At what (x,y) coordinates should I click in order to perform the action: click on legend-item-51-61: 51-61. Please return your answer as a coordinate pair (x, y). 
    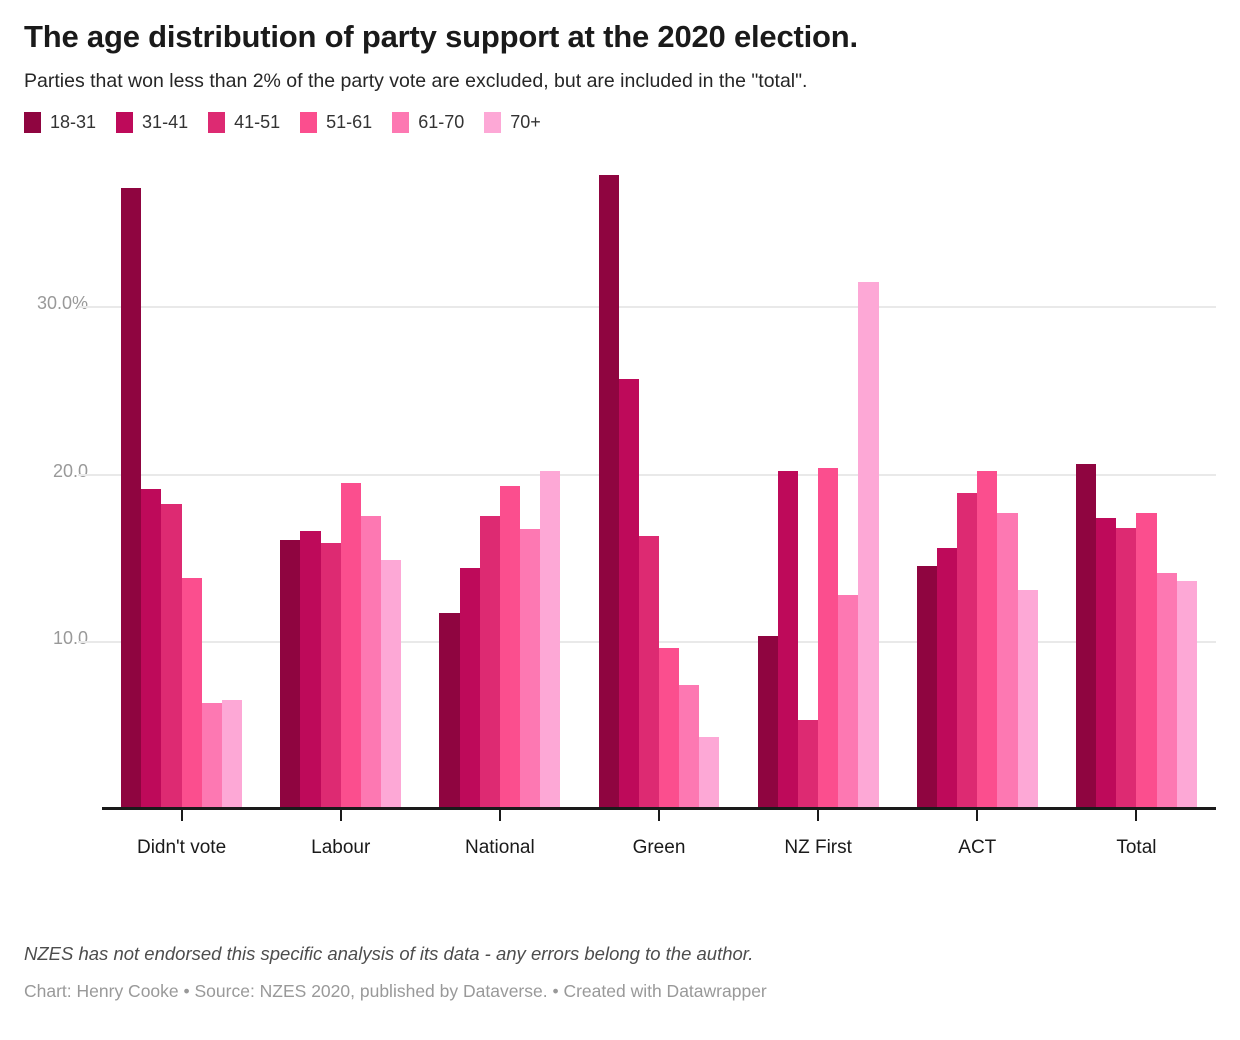
    Looking at the image, I should click on (336, 122).